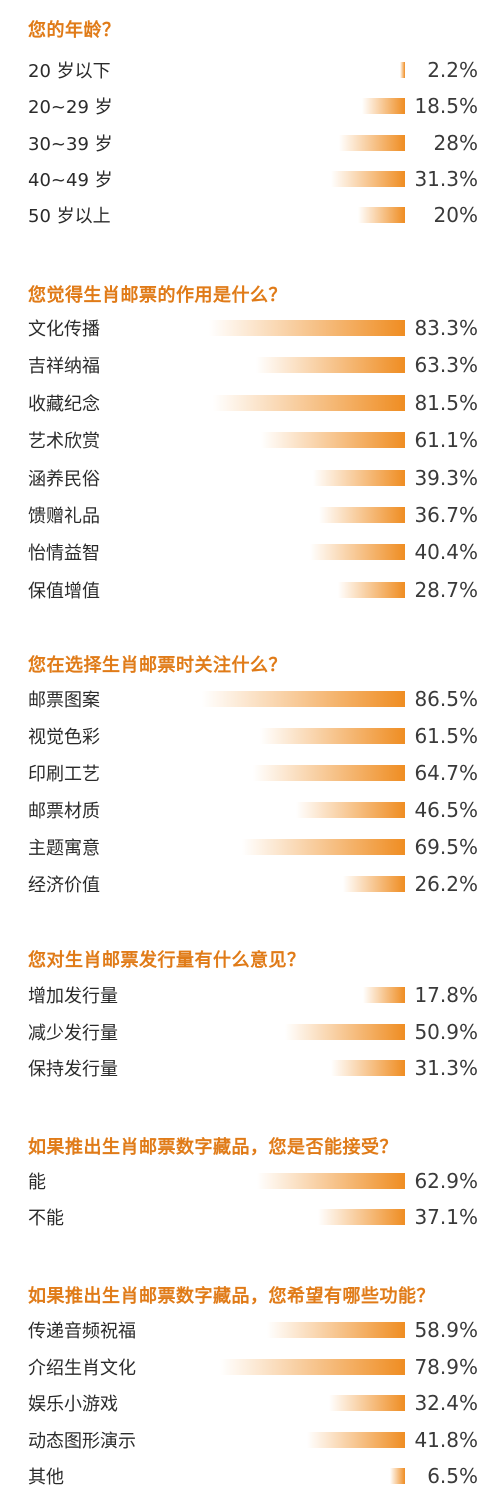  Describe the element at coordinates (455, 142) in the screenshot. I see `percent-label: 28%` at that location.